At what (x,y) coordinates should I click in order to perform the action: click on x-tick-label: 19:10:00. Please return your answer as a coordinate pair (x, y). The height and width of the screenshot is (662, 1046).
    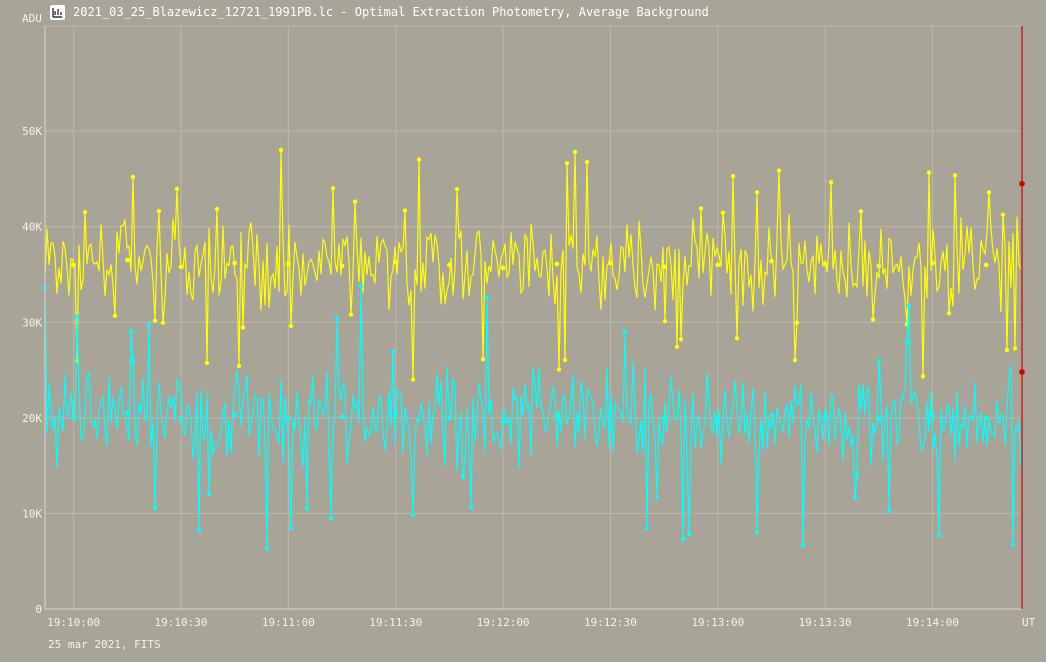
    Looking at the image, I should click on (73, 622).